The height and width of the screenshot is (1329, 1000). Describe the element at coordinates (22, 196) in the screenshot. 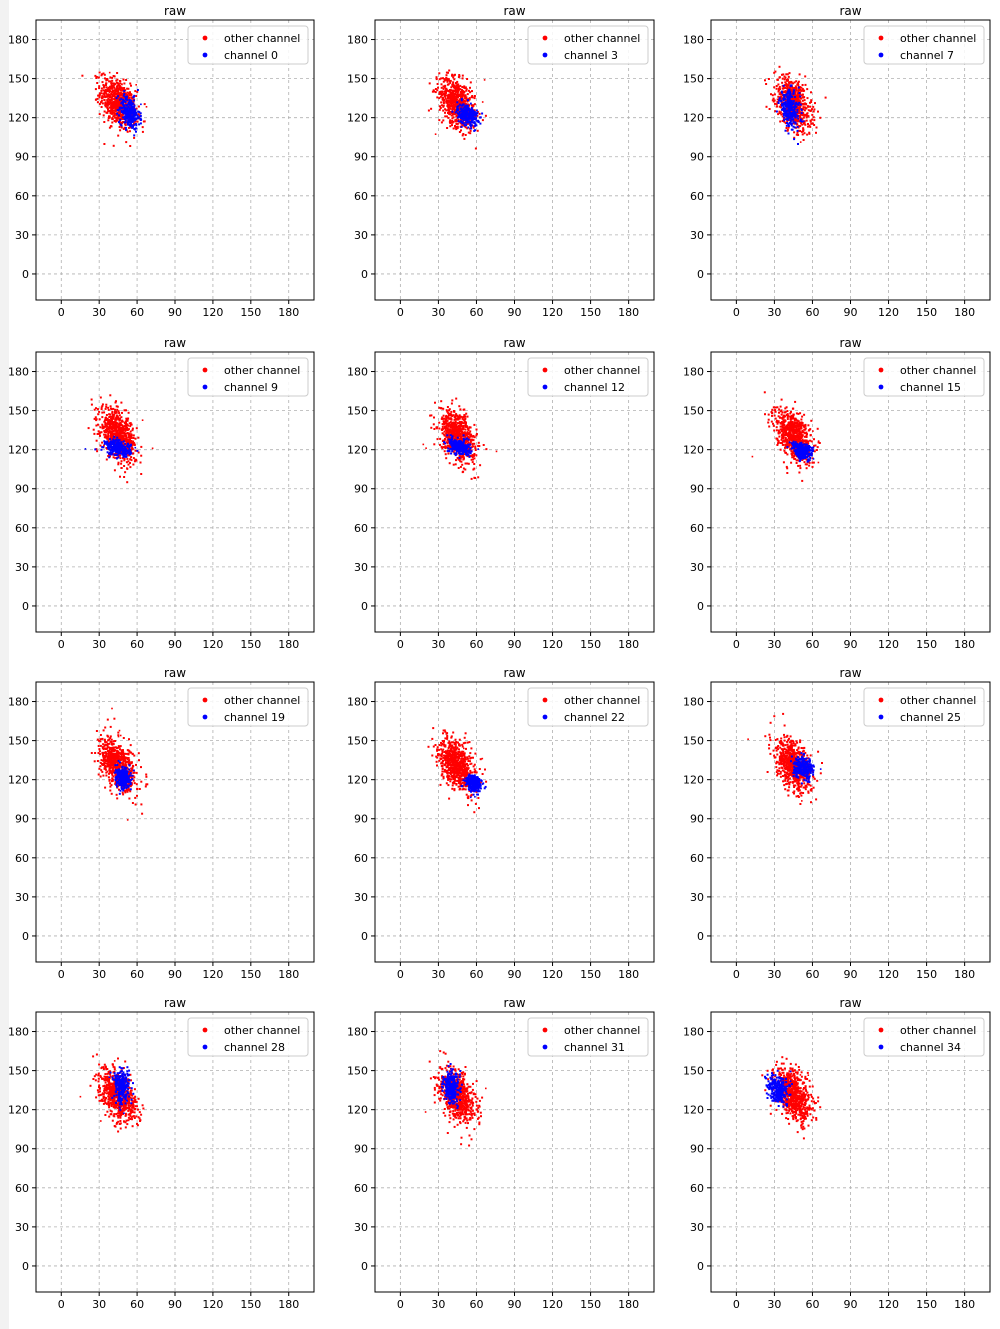

I see `y-tick-label: 60` at that location.